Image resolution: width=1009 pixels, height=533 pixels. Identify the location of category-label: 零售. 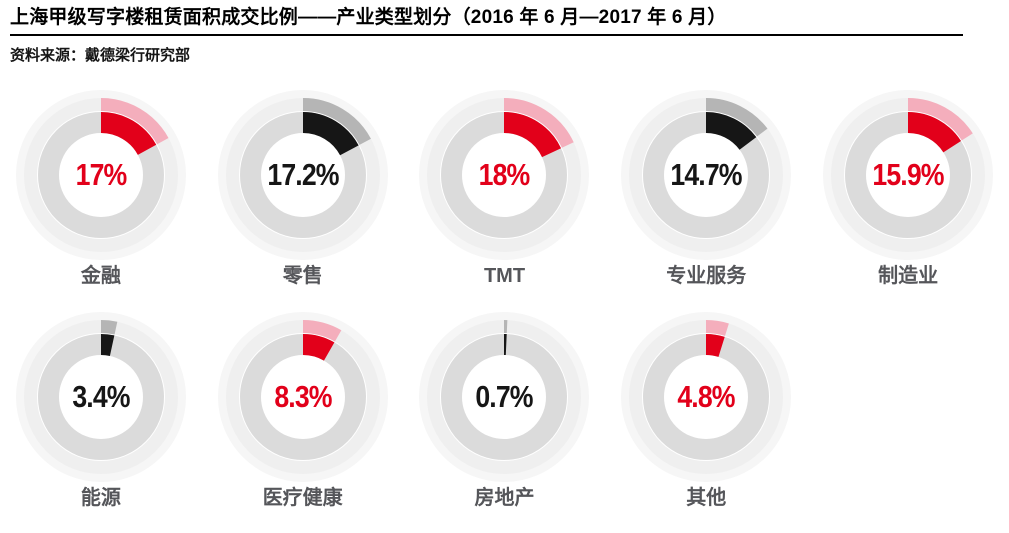
(302, 276).